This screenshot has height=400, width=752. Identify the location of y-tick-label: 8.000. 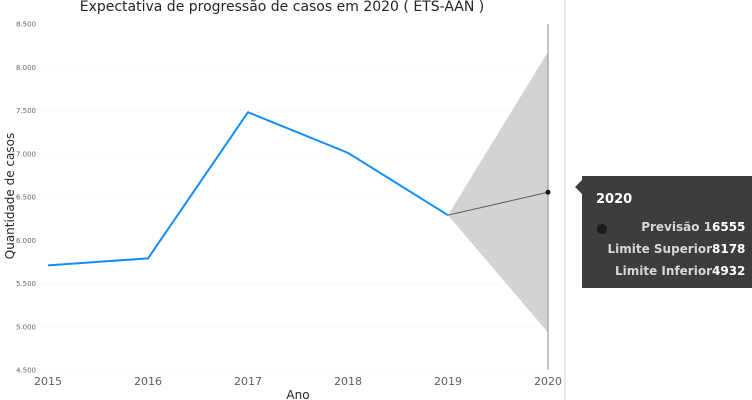
(26, 68).